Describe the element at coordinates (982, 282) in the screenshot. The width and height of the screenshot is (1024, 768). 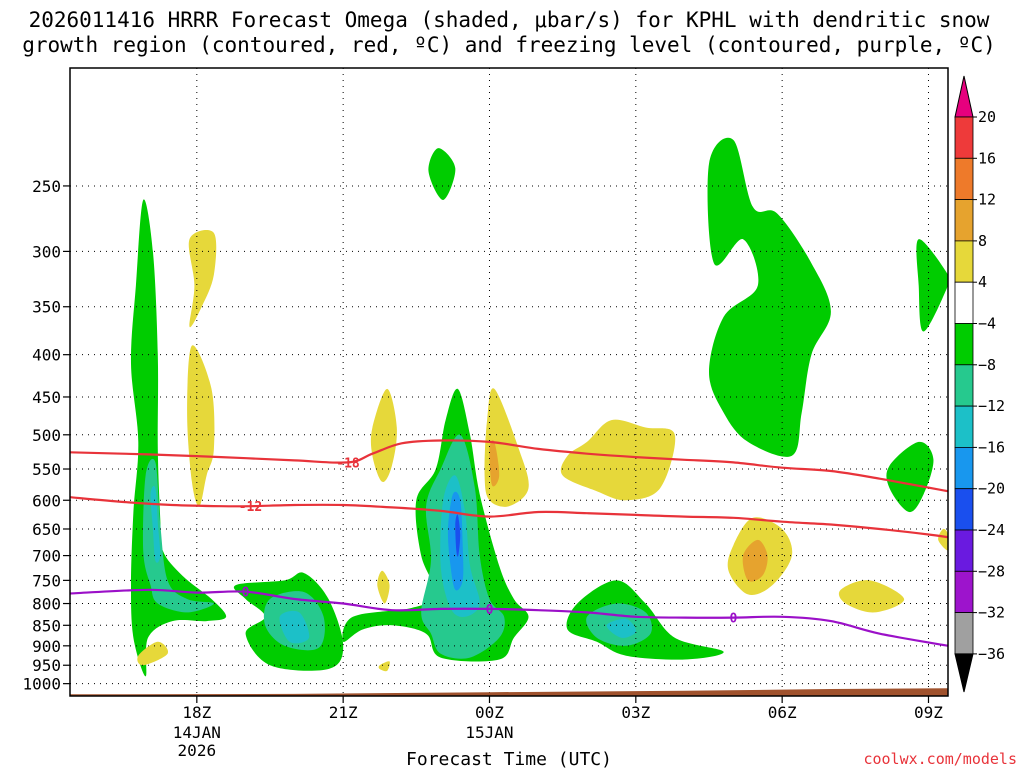
I see `colorbar-label: 4` at that location.